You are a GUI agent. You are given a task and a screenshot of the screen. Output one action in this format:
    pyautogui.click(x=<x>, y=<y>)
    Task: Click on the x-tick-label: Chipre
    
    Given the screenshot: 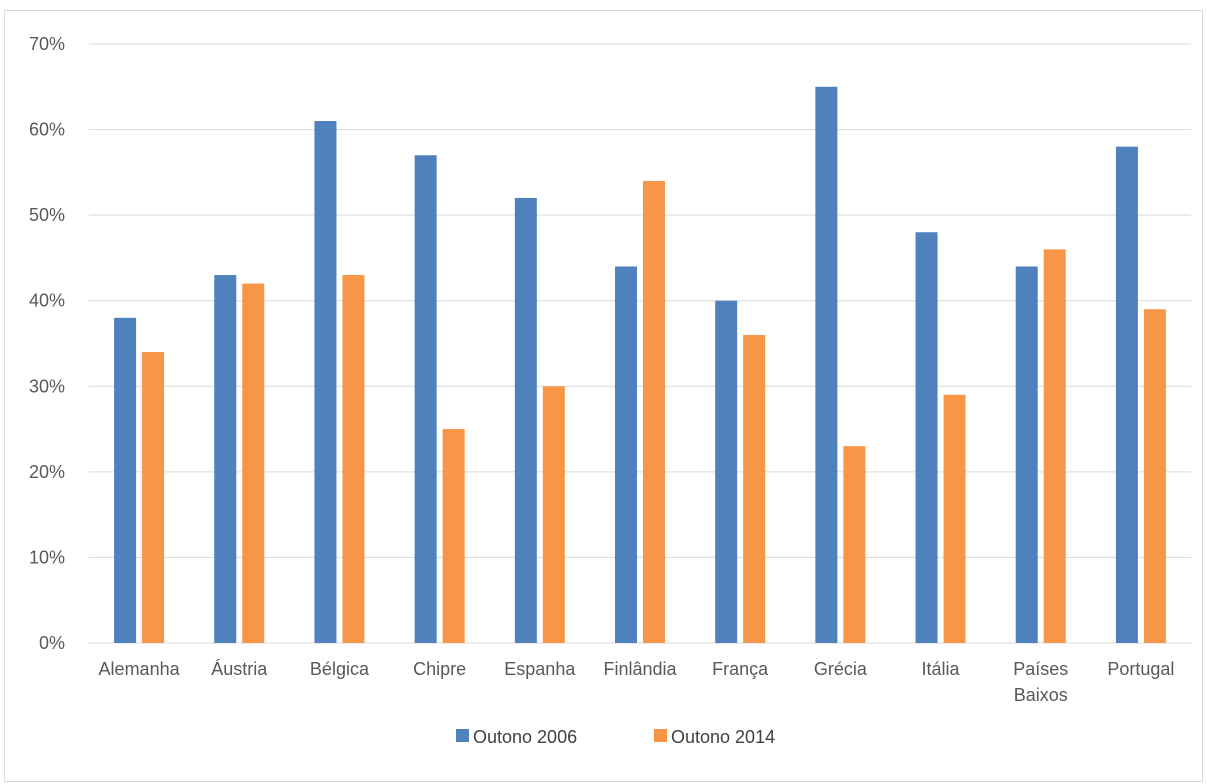 What is the action you would take?
    pyautogui.click(x=439, y=669)
    